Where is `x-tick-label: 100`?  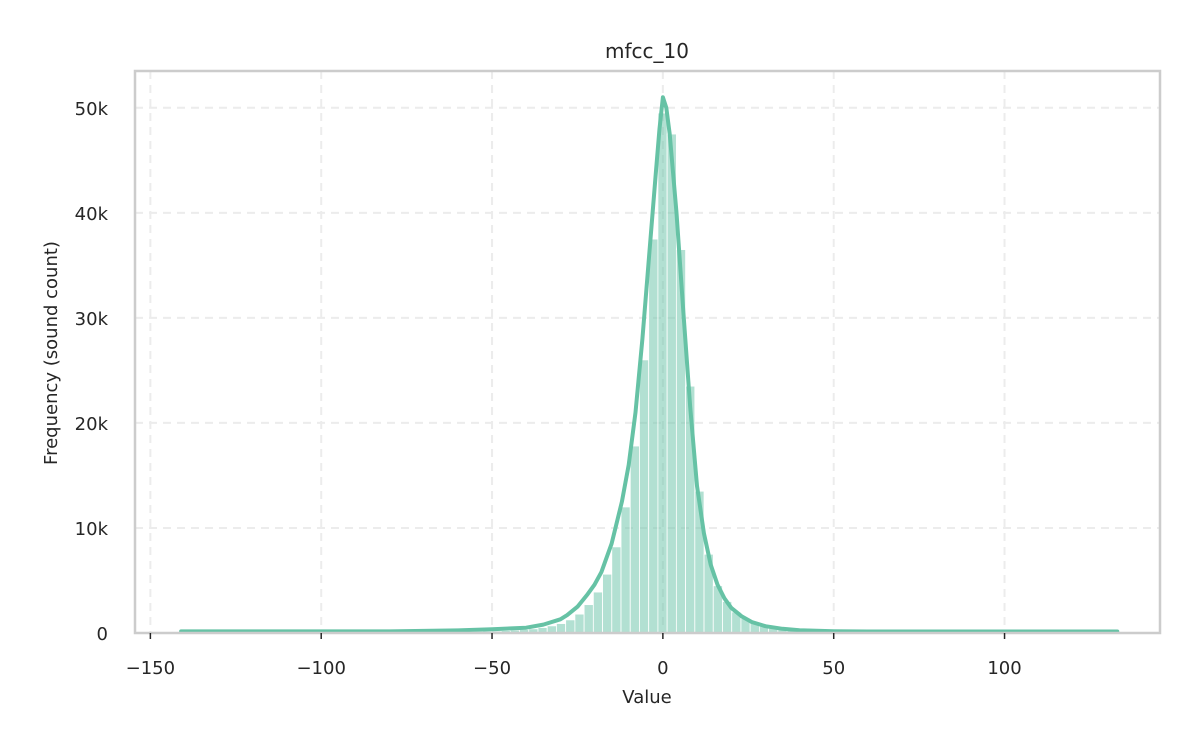
x-tick-label: 100 is located at coordinates (1004, 668).